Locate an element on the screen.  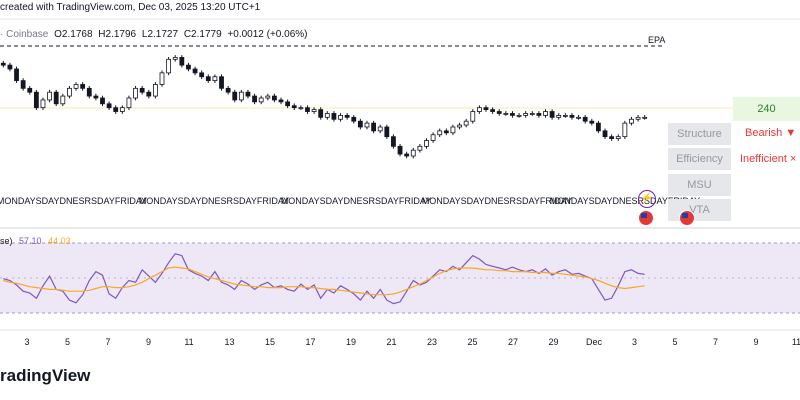
efficiency-button: Efficiency is located at coordinates (699, 159).